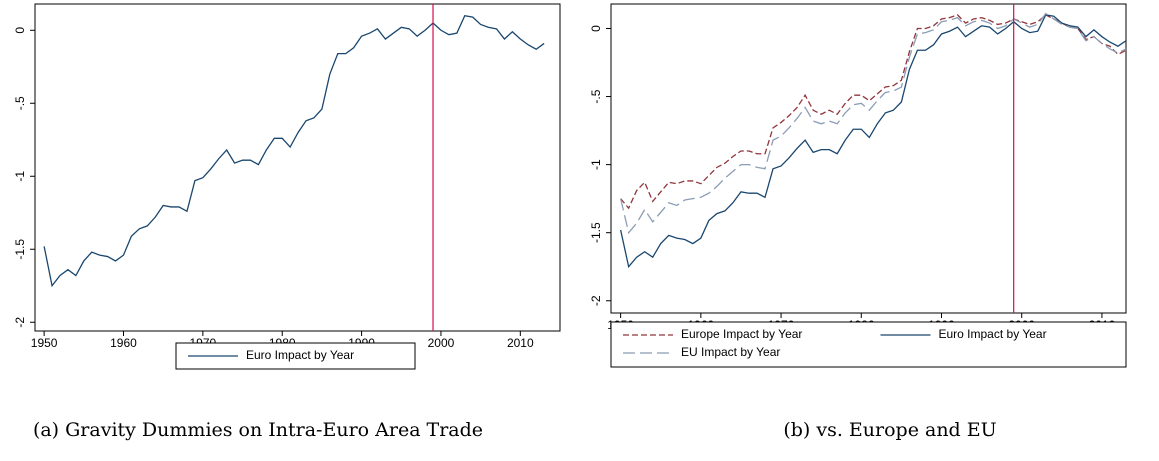  Describe the element at coordinates (441, 343) in the screenshot. I see `x-tick-label: 2000` at that location.